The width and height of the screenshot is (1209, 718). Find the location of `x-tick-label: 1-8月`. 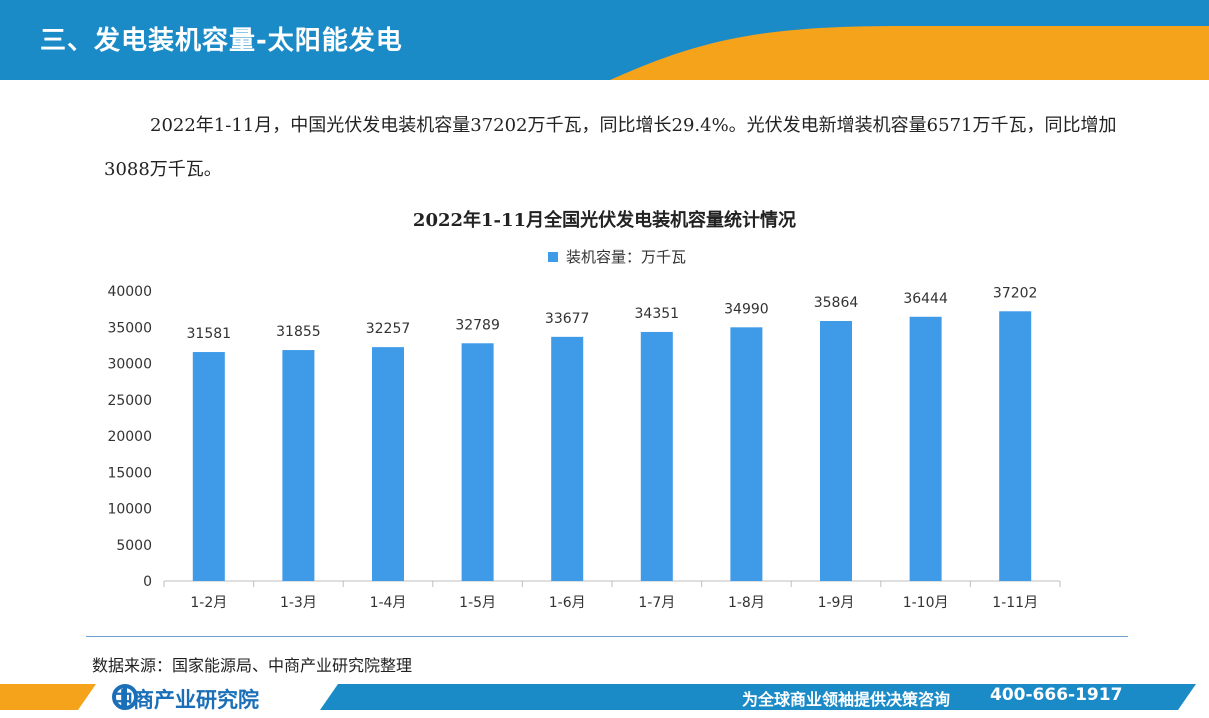

x-tick-label: 1-8月 is located at coordinates (746, 603).